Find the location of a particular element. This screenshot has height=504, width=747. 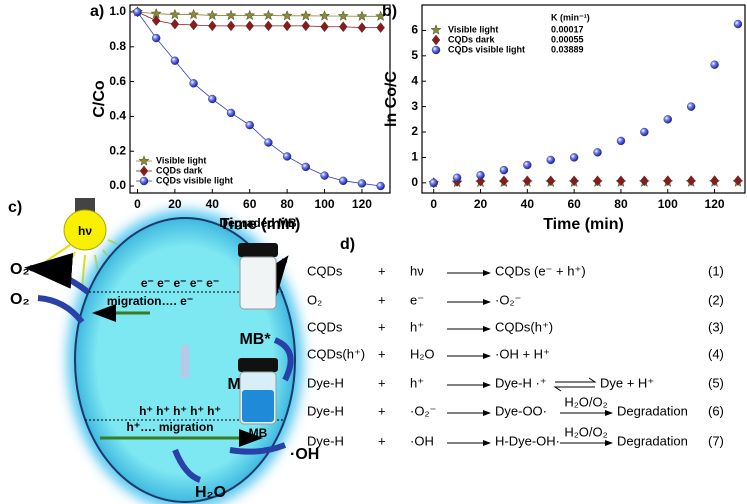

y-tick-label: 3 is located at coordinates (414, 106).